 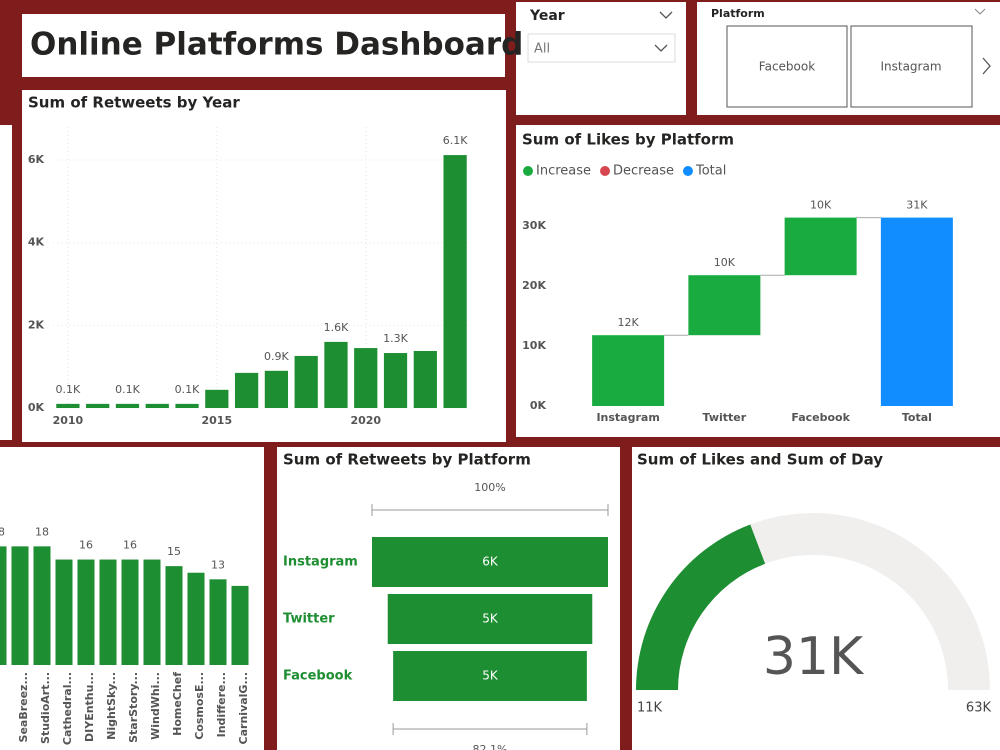 I want to click on legend-label: Total, so click(x=710, y=171).